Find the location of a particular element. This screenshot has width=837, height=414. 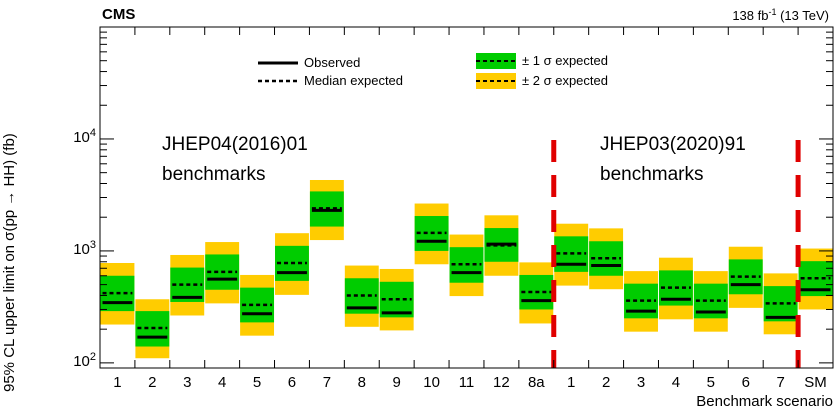

legend-median-expected-label: Median expected is located at coordinates (354, 80).